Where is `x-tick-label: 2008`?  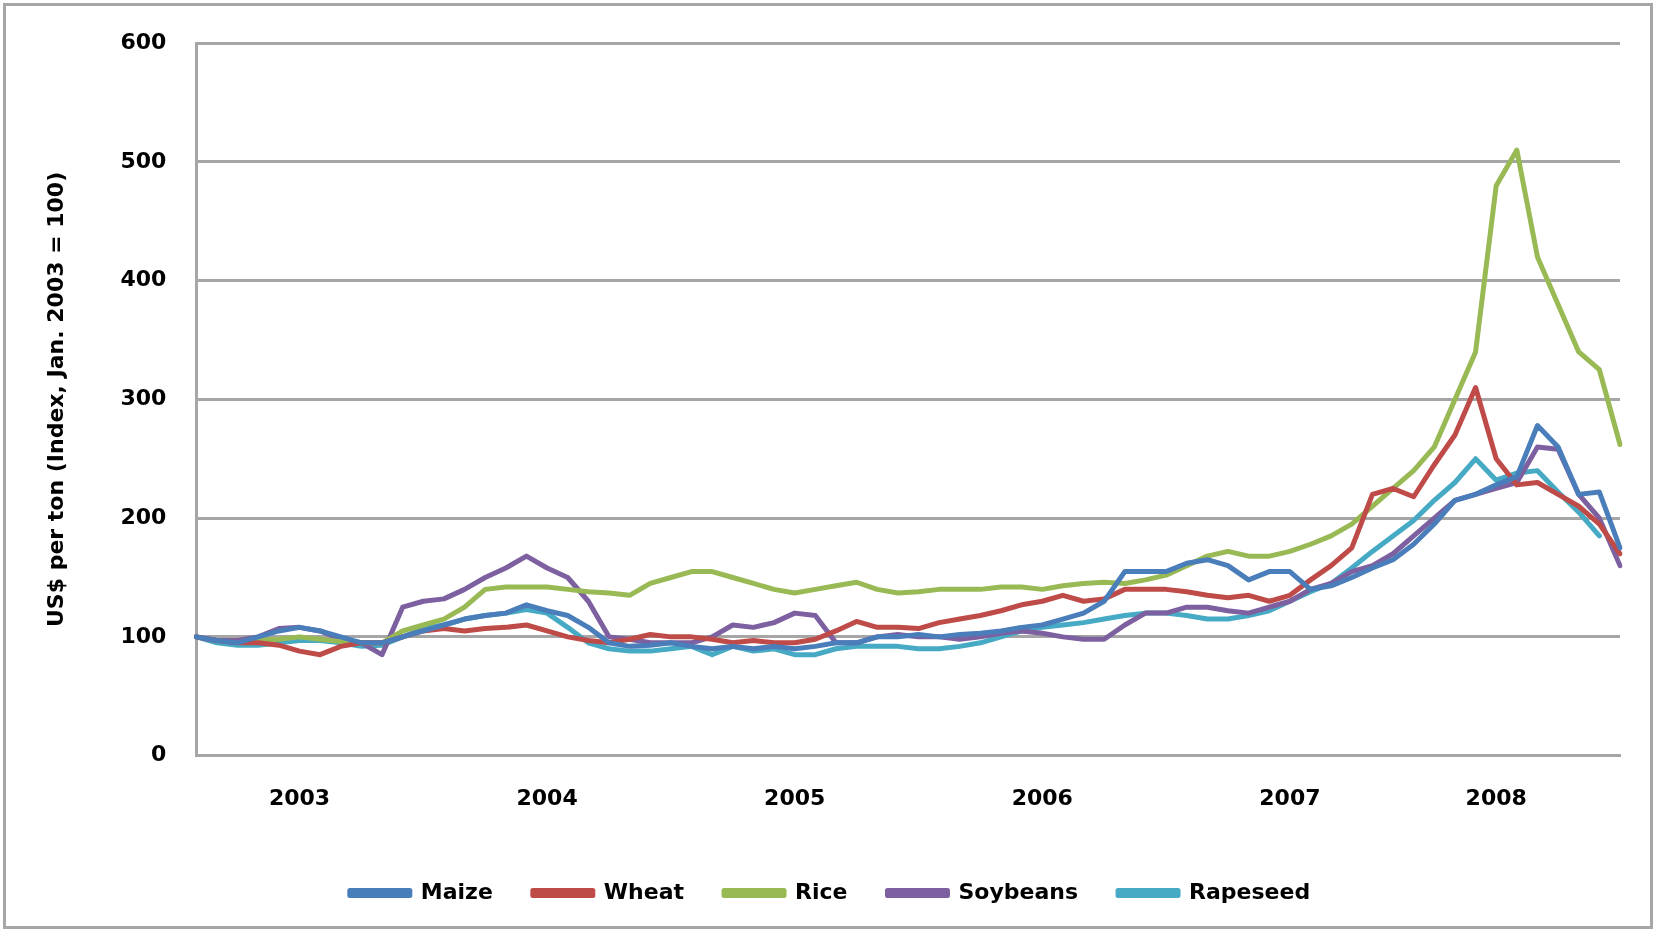
x-tick-label: 2008 is located at coordinates (1496, 797).